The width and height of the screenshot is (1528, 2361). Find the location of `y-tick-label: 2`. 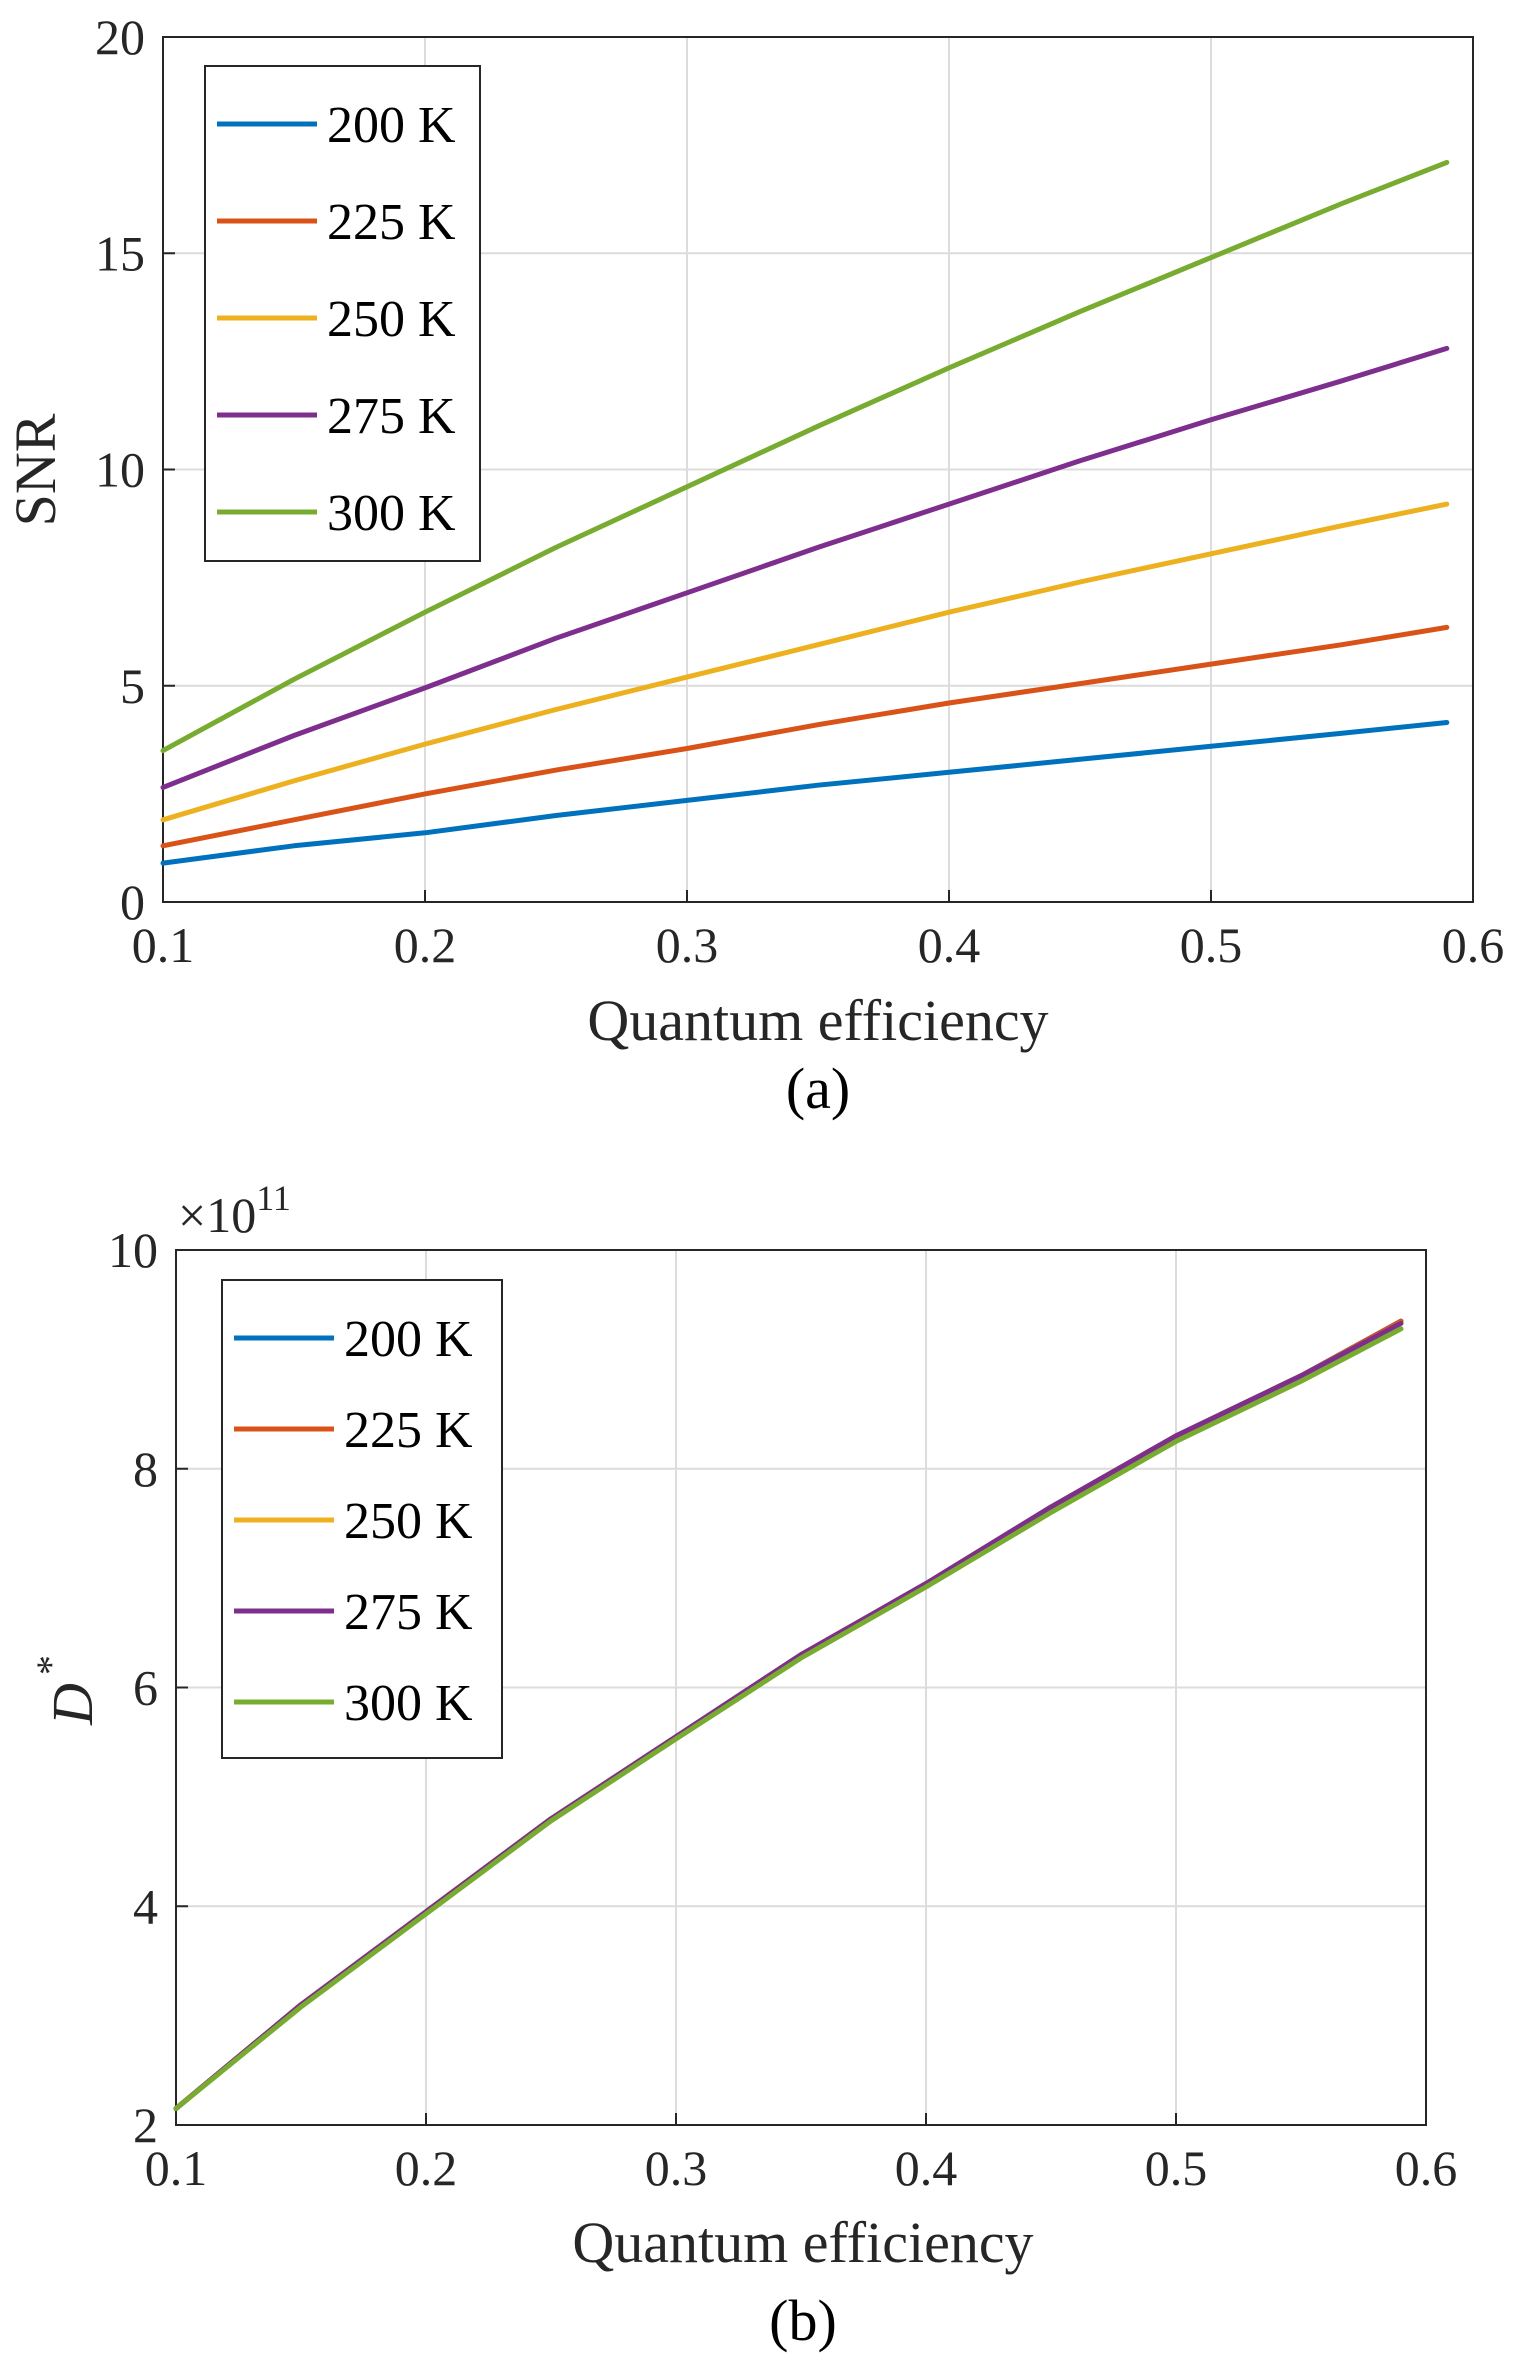

y-tick-label: 2 is located at coordinates (145, 2125).